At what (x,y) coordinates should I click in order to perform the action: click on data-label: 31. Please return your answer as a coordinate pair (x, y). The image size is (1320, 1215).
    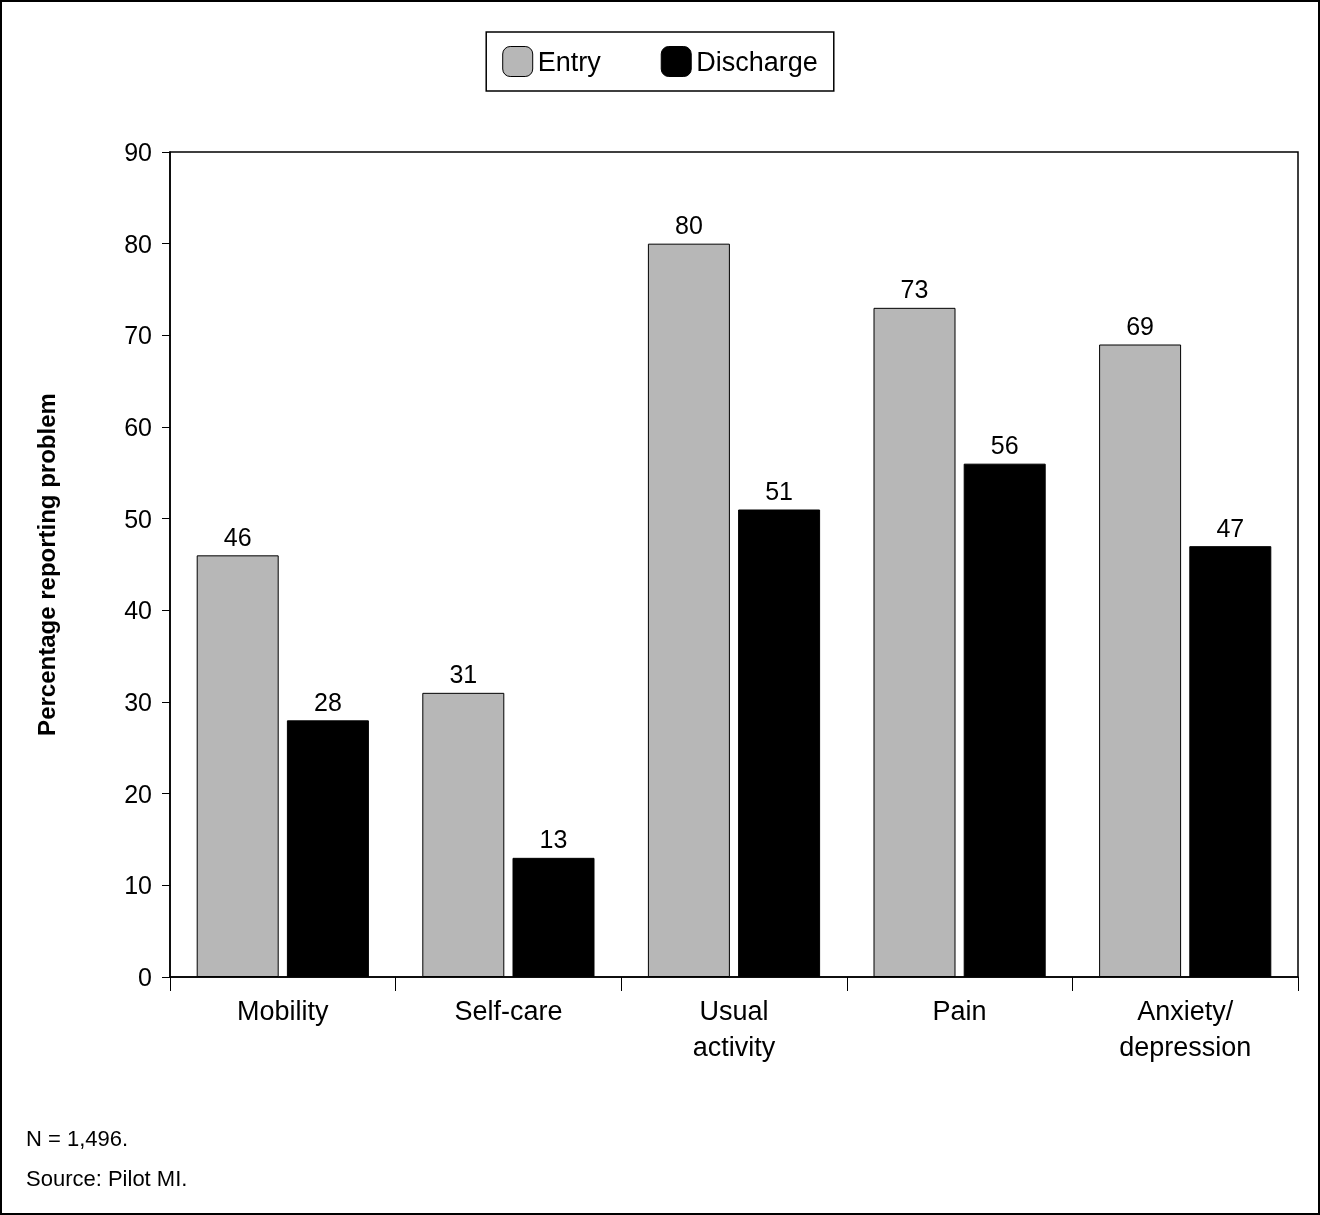
    Looking at the image, I should click on (463, 674).